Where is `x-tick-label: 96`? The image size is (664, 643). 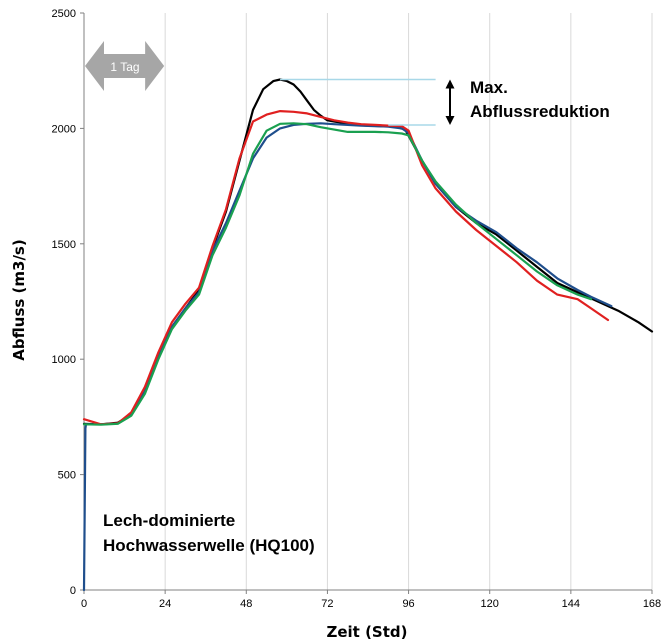
x-tick-label: 96 is located at coordinates (408, 604).